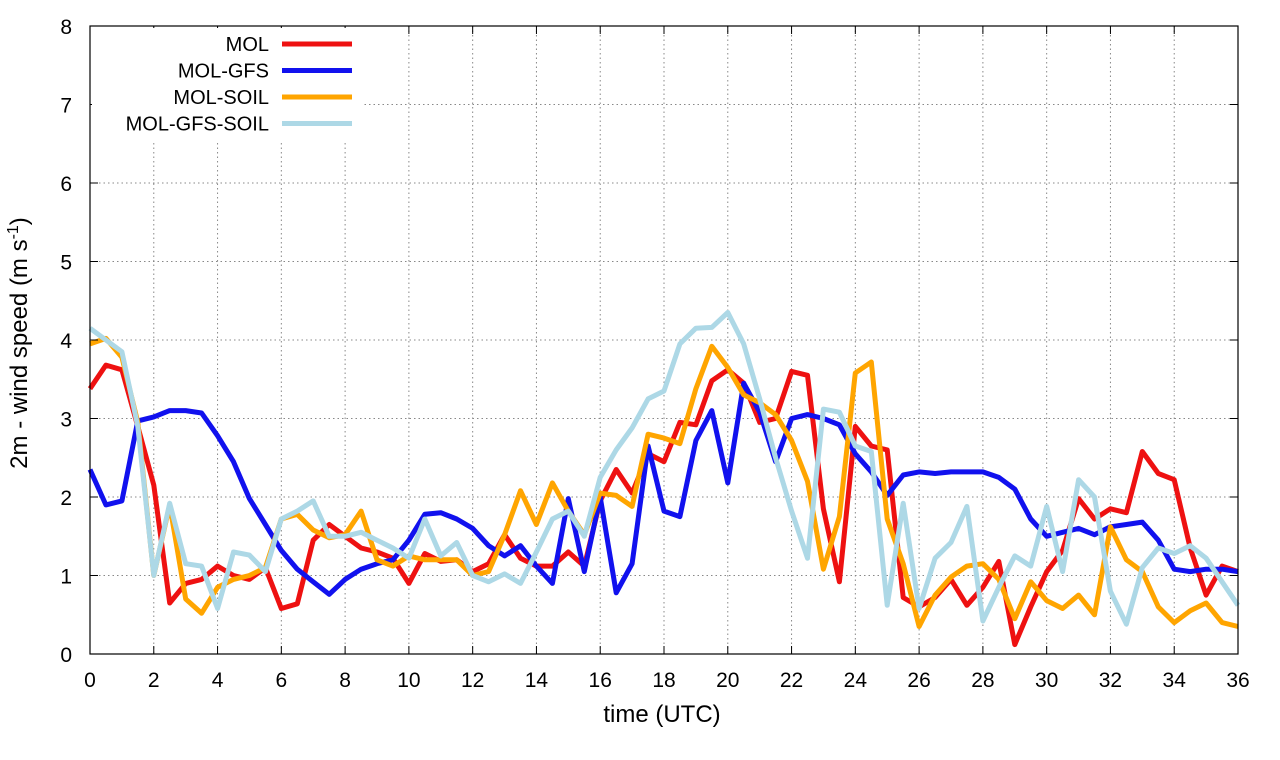  What do you see at coordinates (197, 125) in the screenshot?
I see `legend-label: MOL-GFS-SOIL` at bounding box center [197, 125].